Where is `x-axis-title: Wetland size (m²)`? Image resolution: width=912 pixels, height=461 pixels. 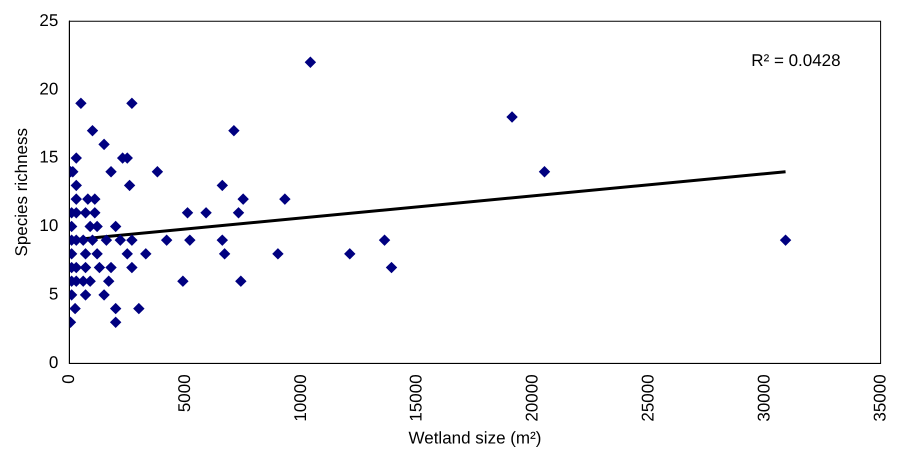 x-axis-title: Wetland size (m²) is located at coordinates (475, 438).